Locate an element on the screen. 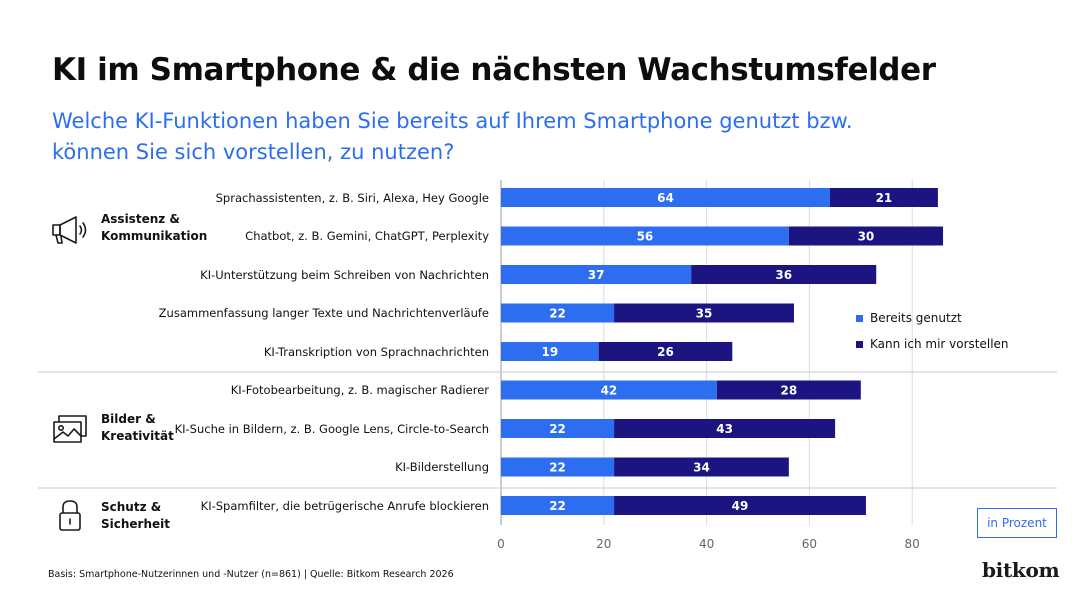  data-label-imagine: 26 is located at coordinates (665, 352).